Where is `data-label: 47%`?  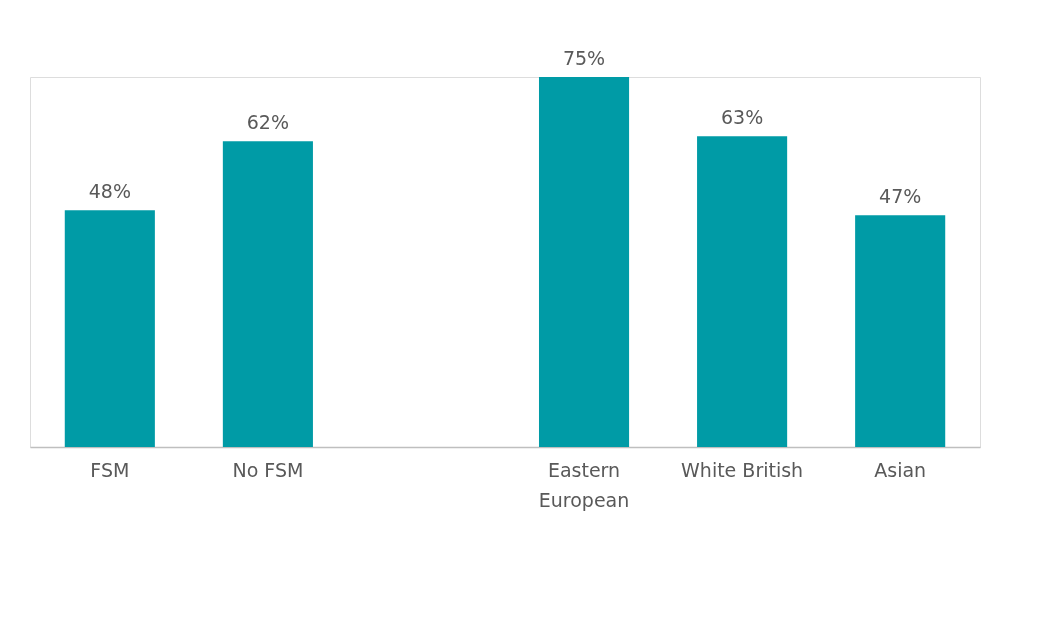
data-label: 47% is located at coordinates (900, 196).